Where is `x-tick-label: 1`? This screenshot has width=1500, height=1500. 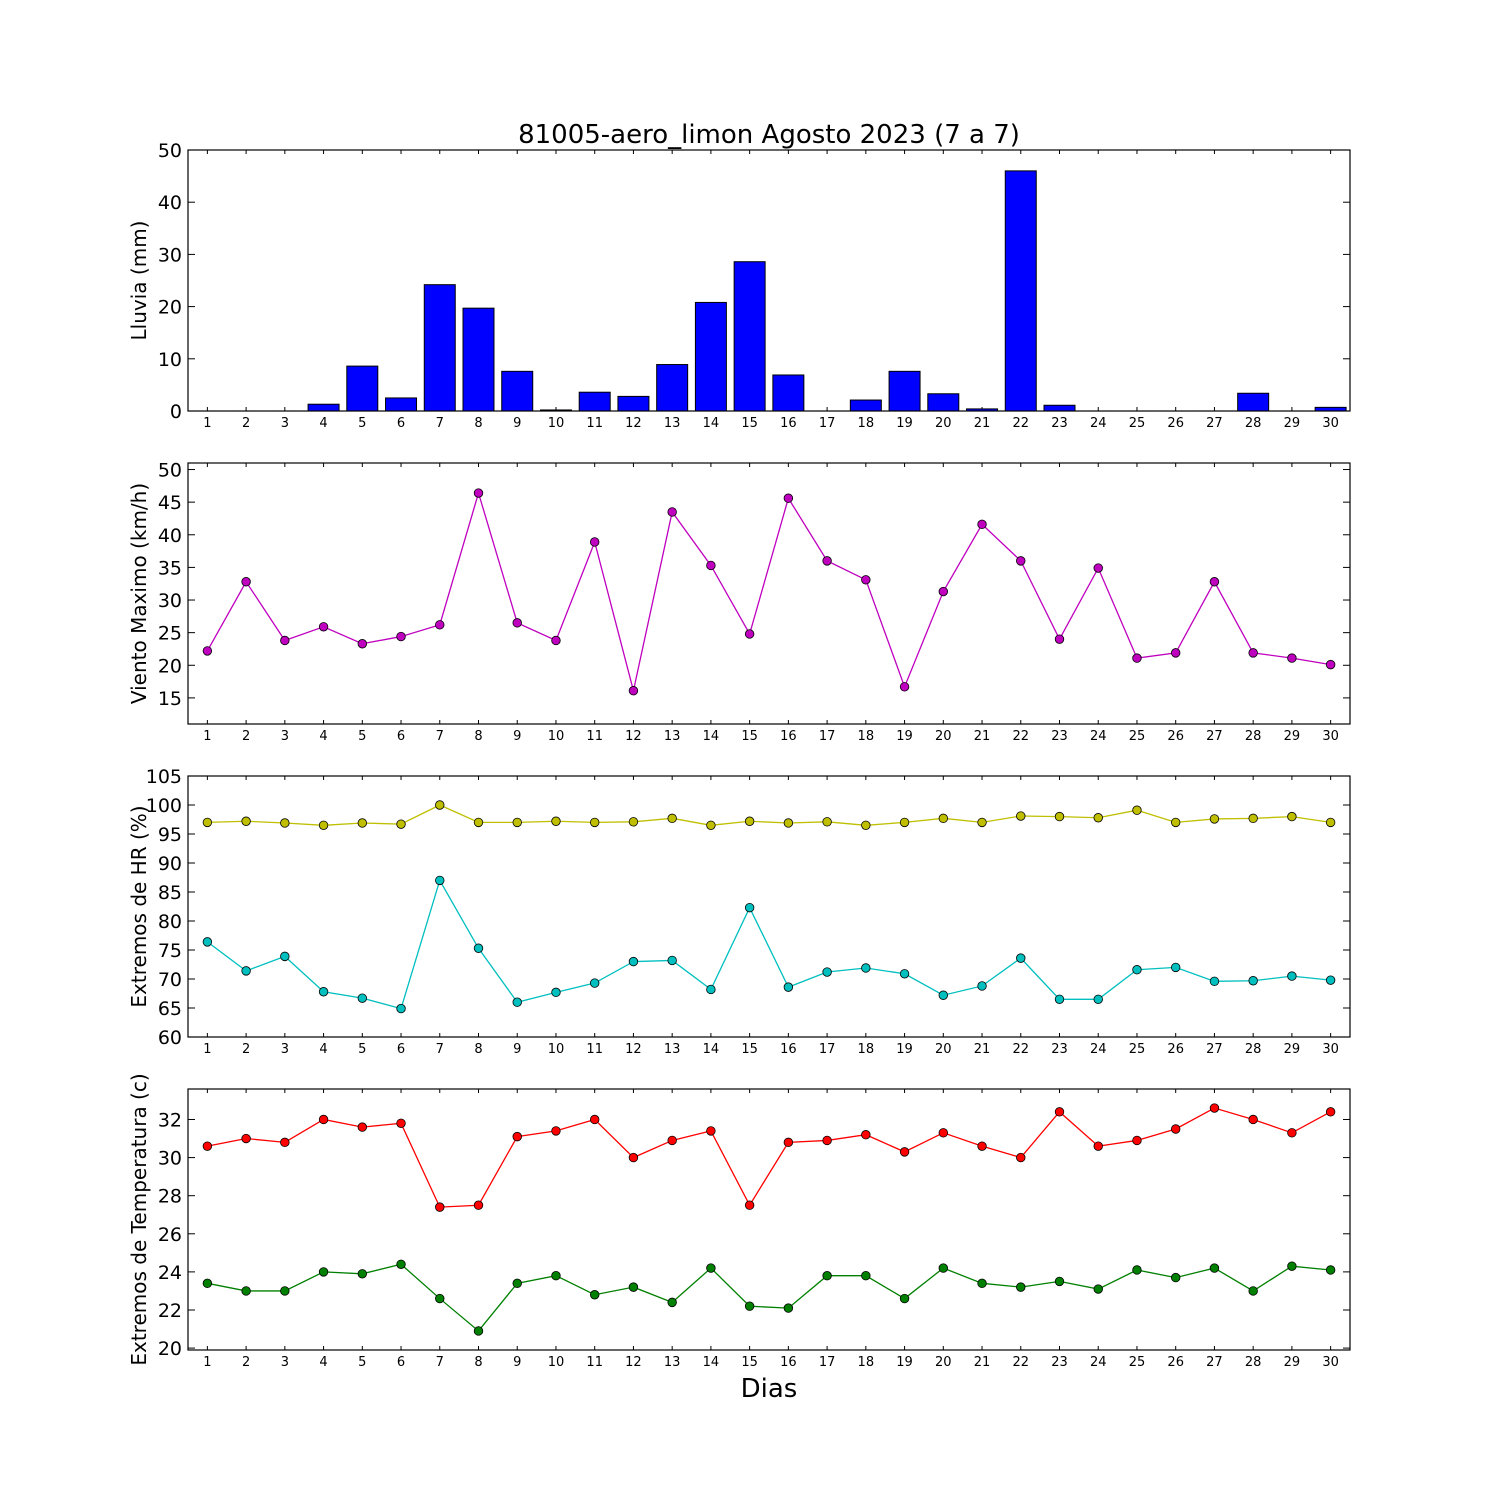
x-tick-label: 1 is located at coordinates (207, 423).